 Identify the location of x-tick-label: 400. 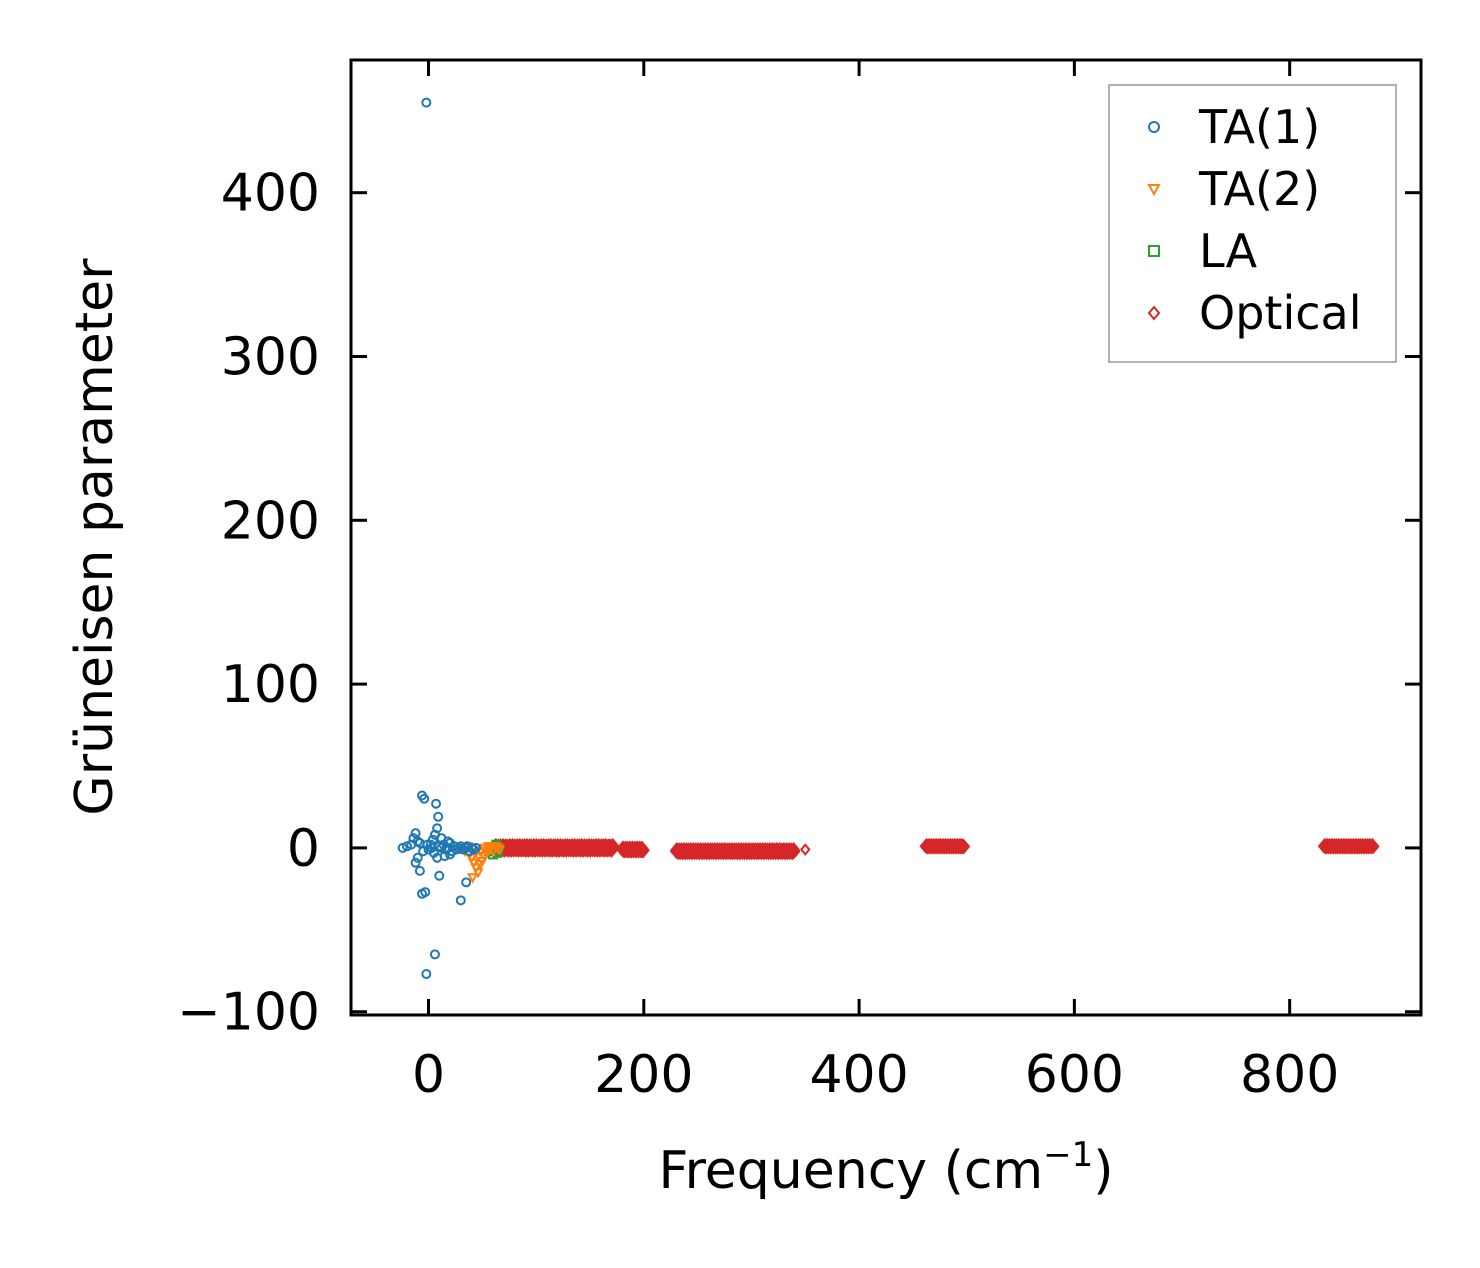
(858, 1075).